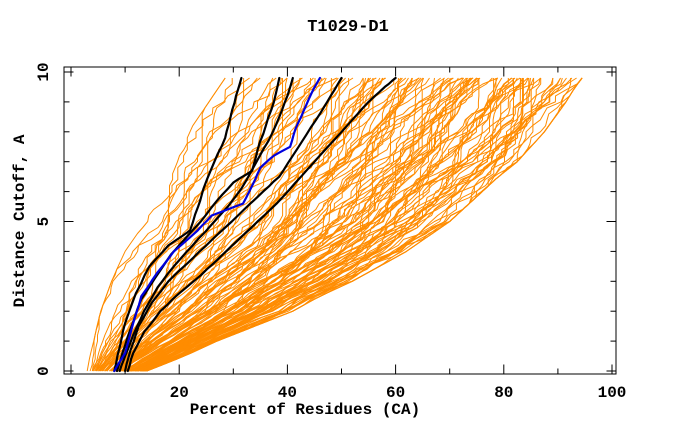 This screenshot has height=445, width=680. What do you see at coordinates (612, 393) in the screenshot?
I see `x-tick-label: 100` at bounding box center [612, 393].